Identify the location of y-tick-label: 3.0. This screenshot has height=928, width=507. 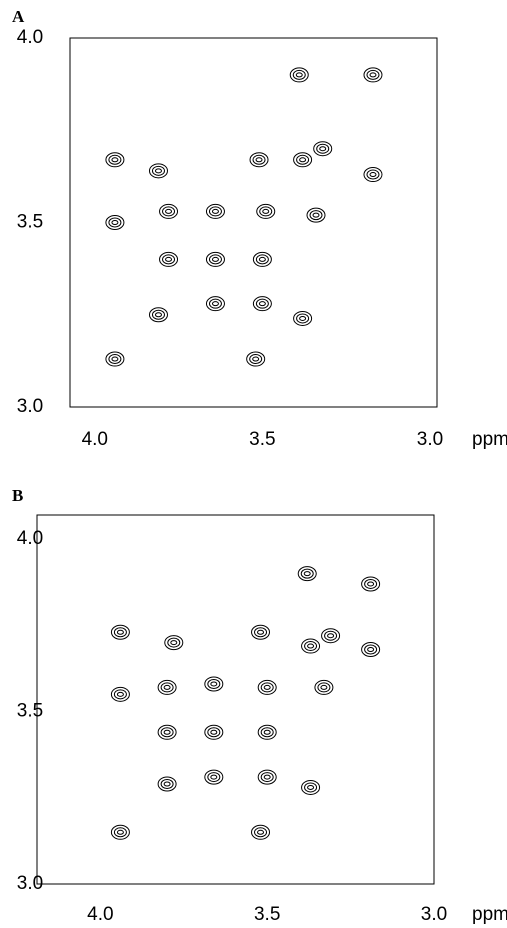
(30, 406).